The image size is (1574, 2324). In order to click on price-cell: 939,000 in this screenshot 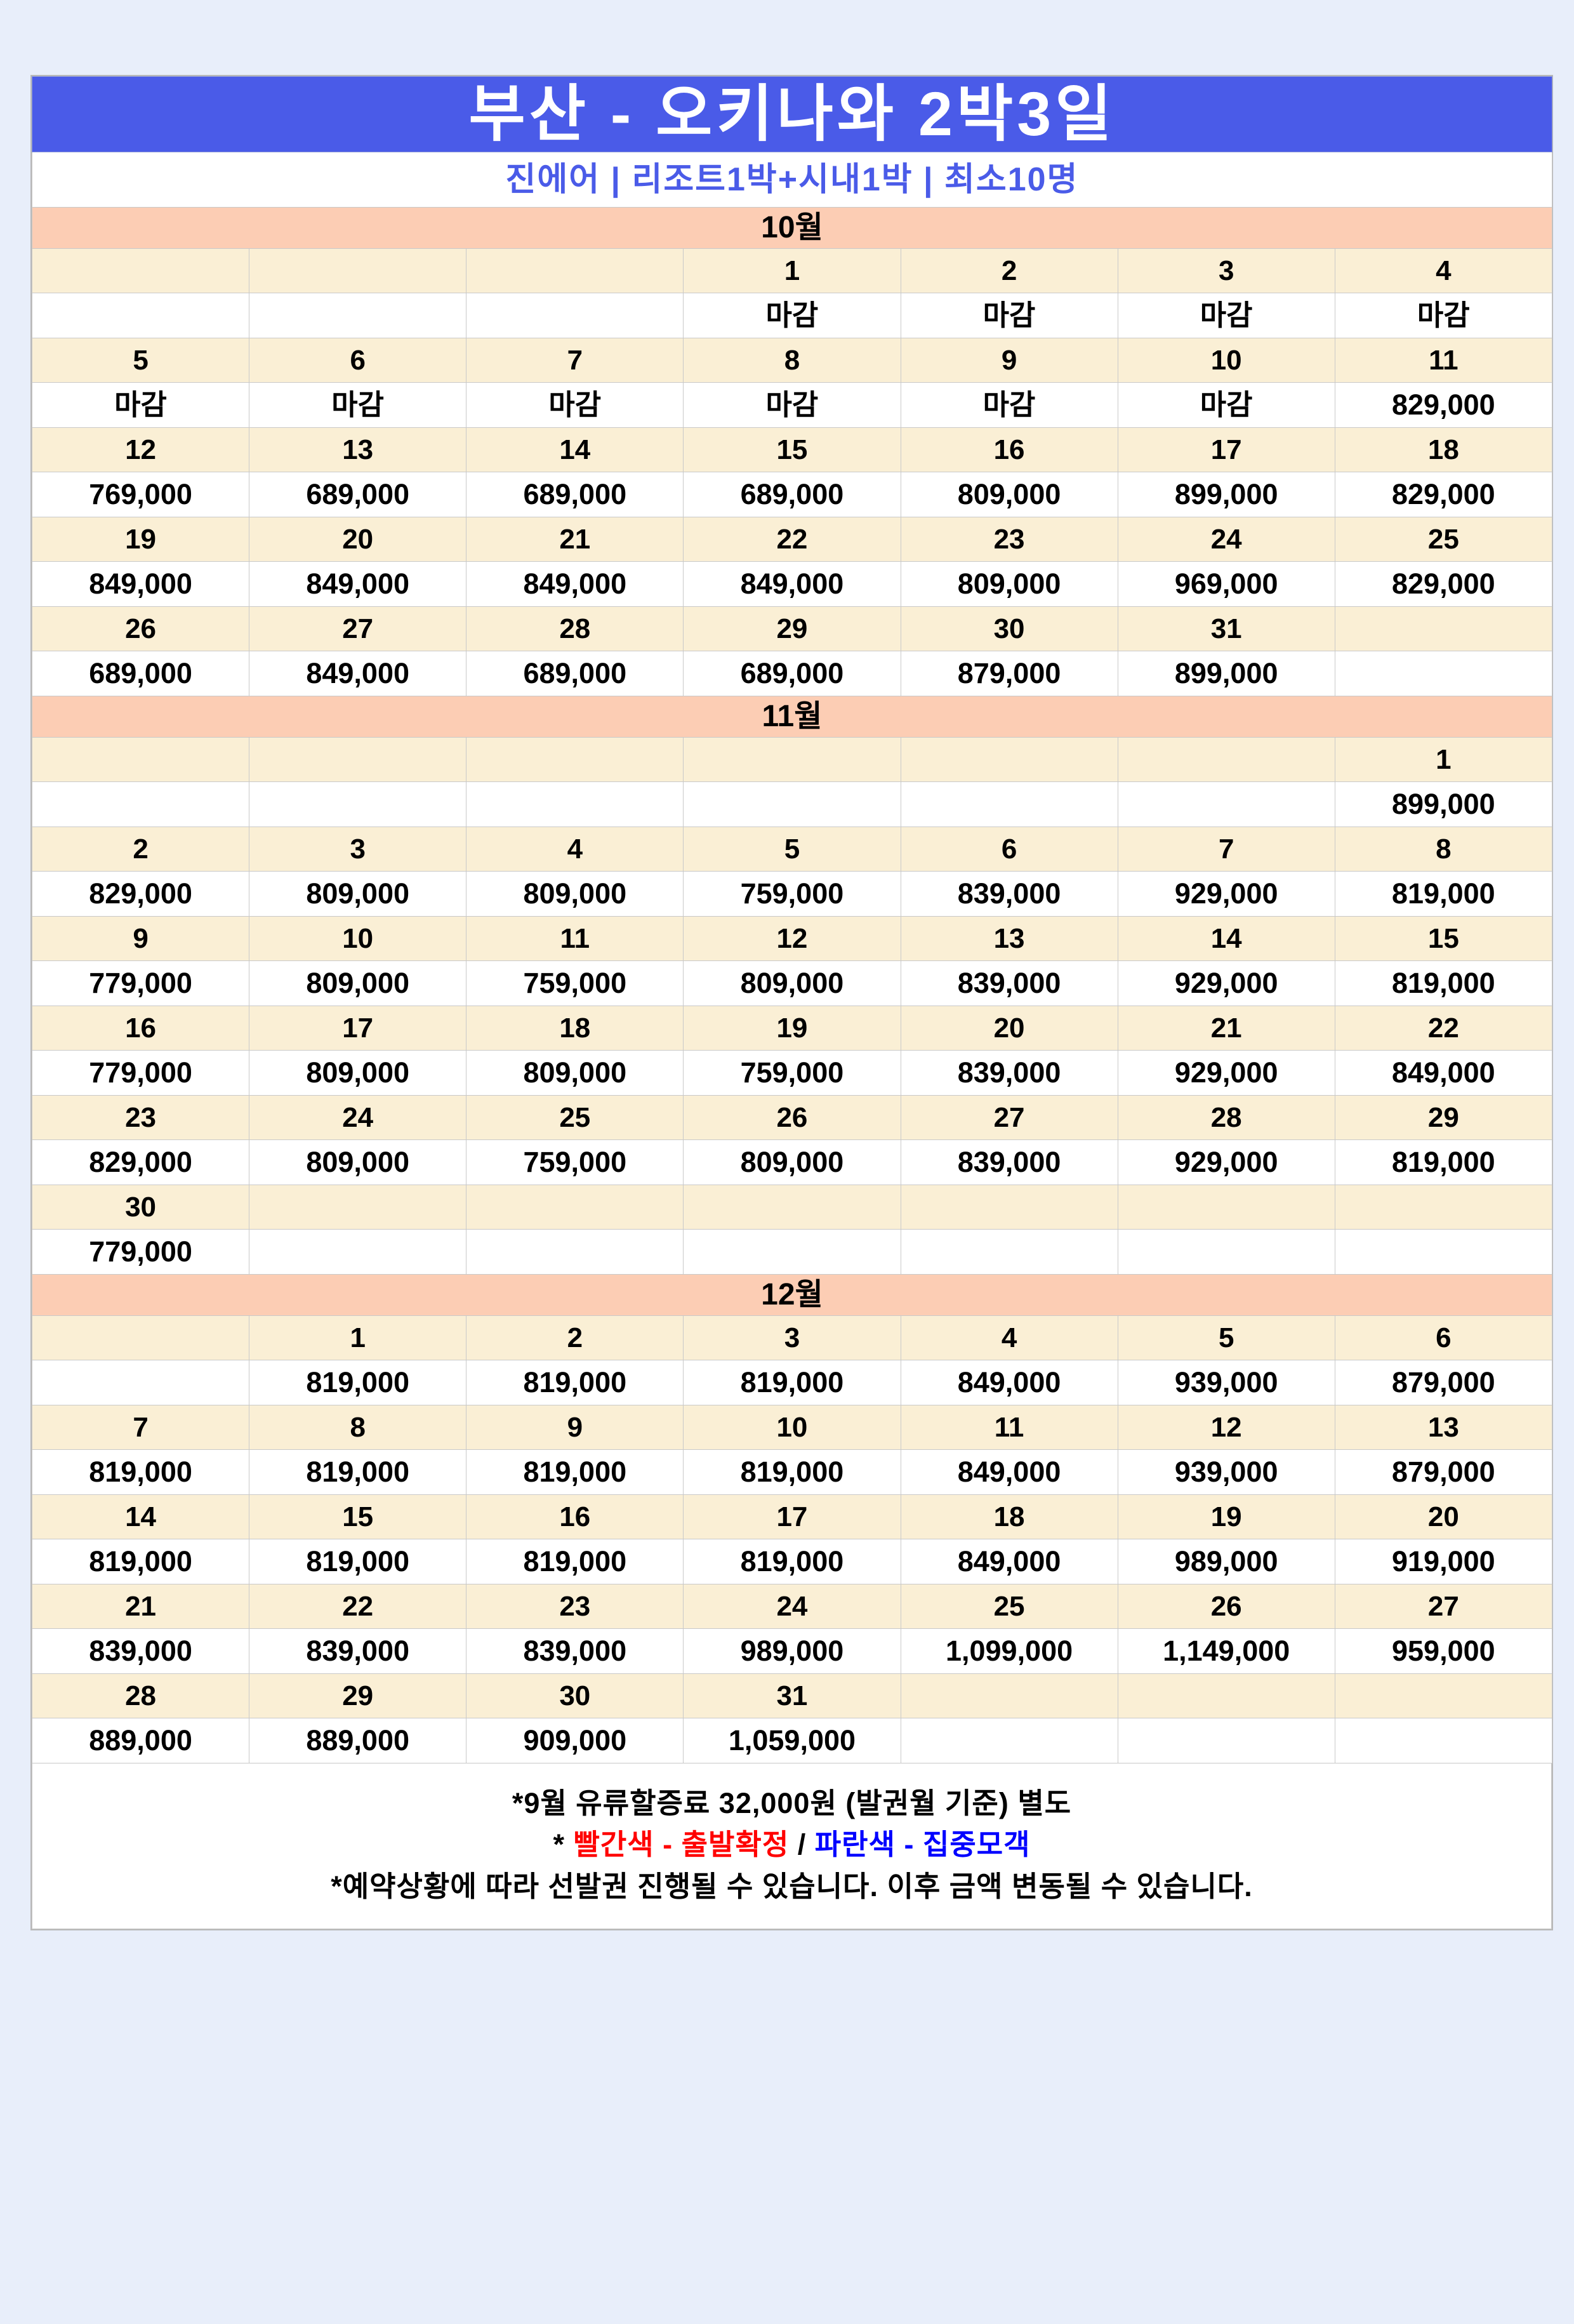, I will do `click(1226, 1383)`.